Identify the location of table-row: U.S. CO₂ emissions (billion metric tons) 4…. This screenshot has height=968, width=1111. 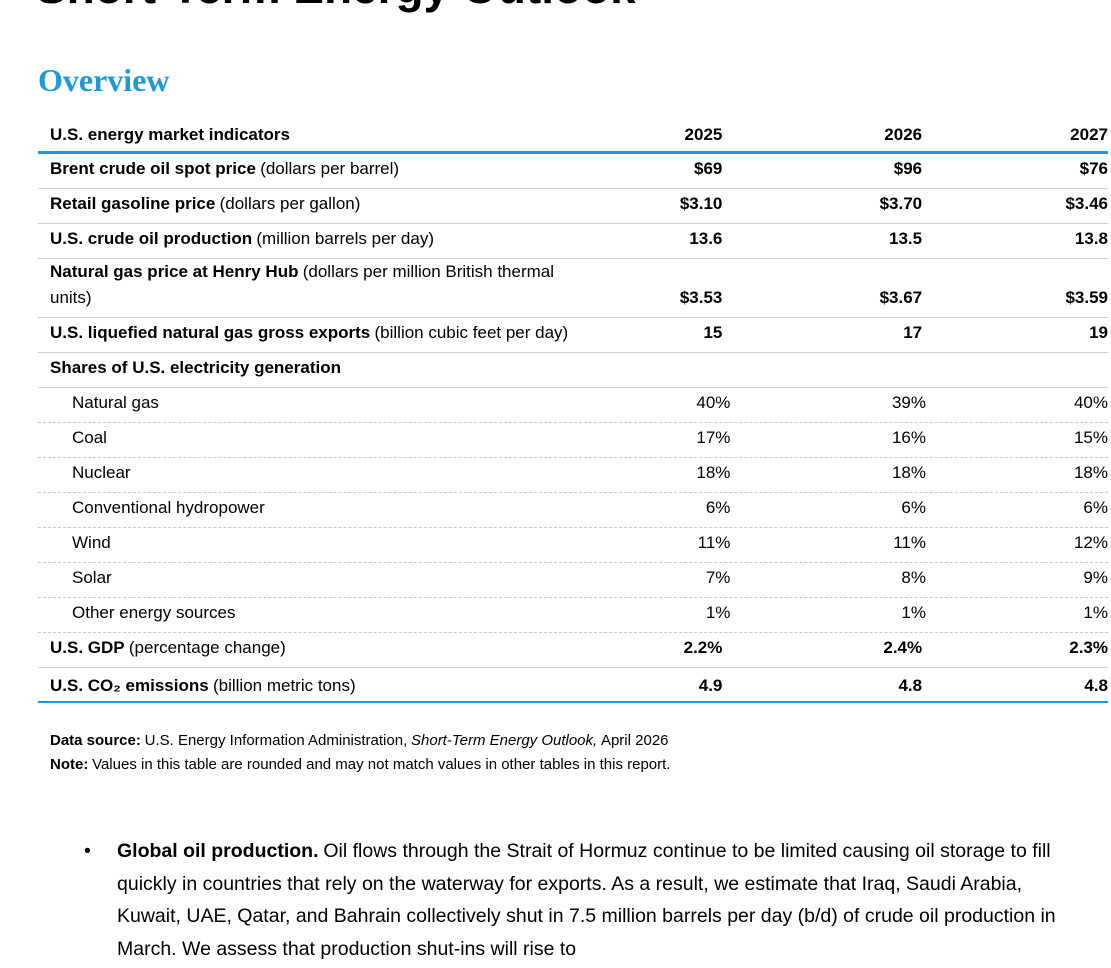
(573, 685).